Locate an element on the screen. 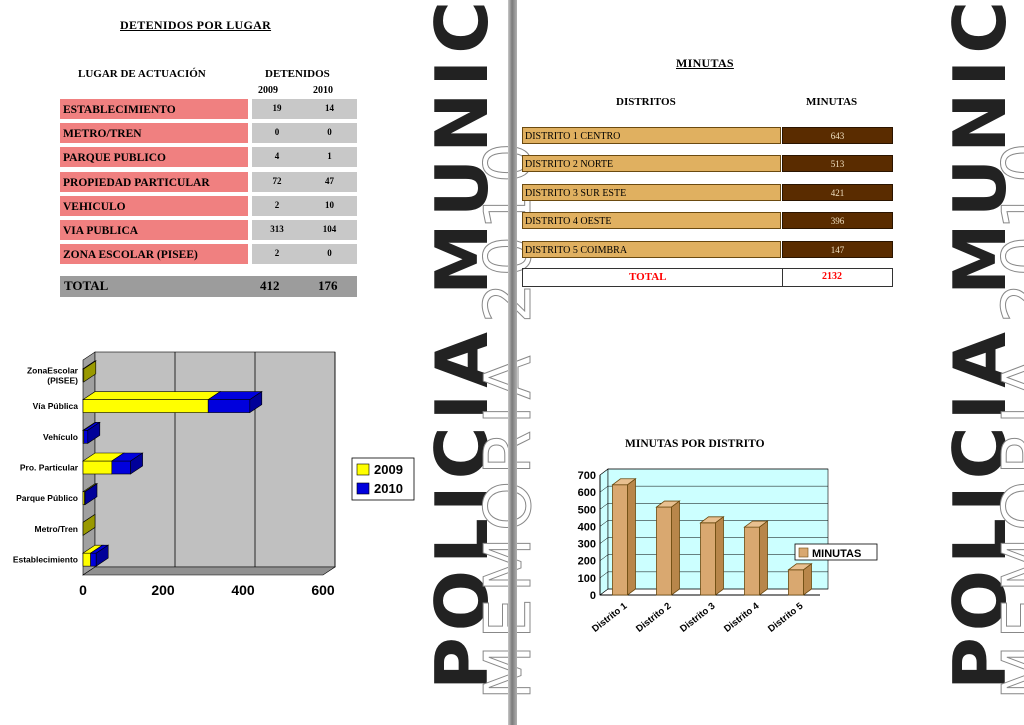  count-2009: 72 is located at coordinates (277, 181).